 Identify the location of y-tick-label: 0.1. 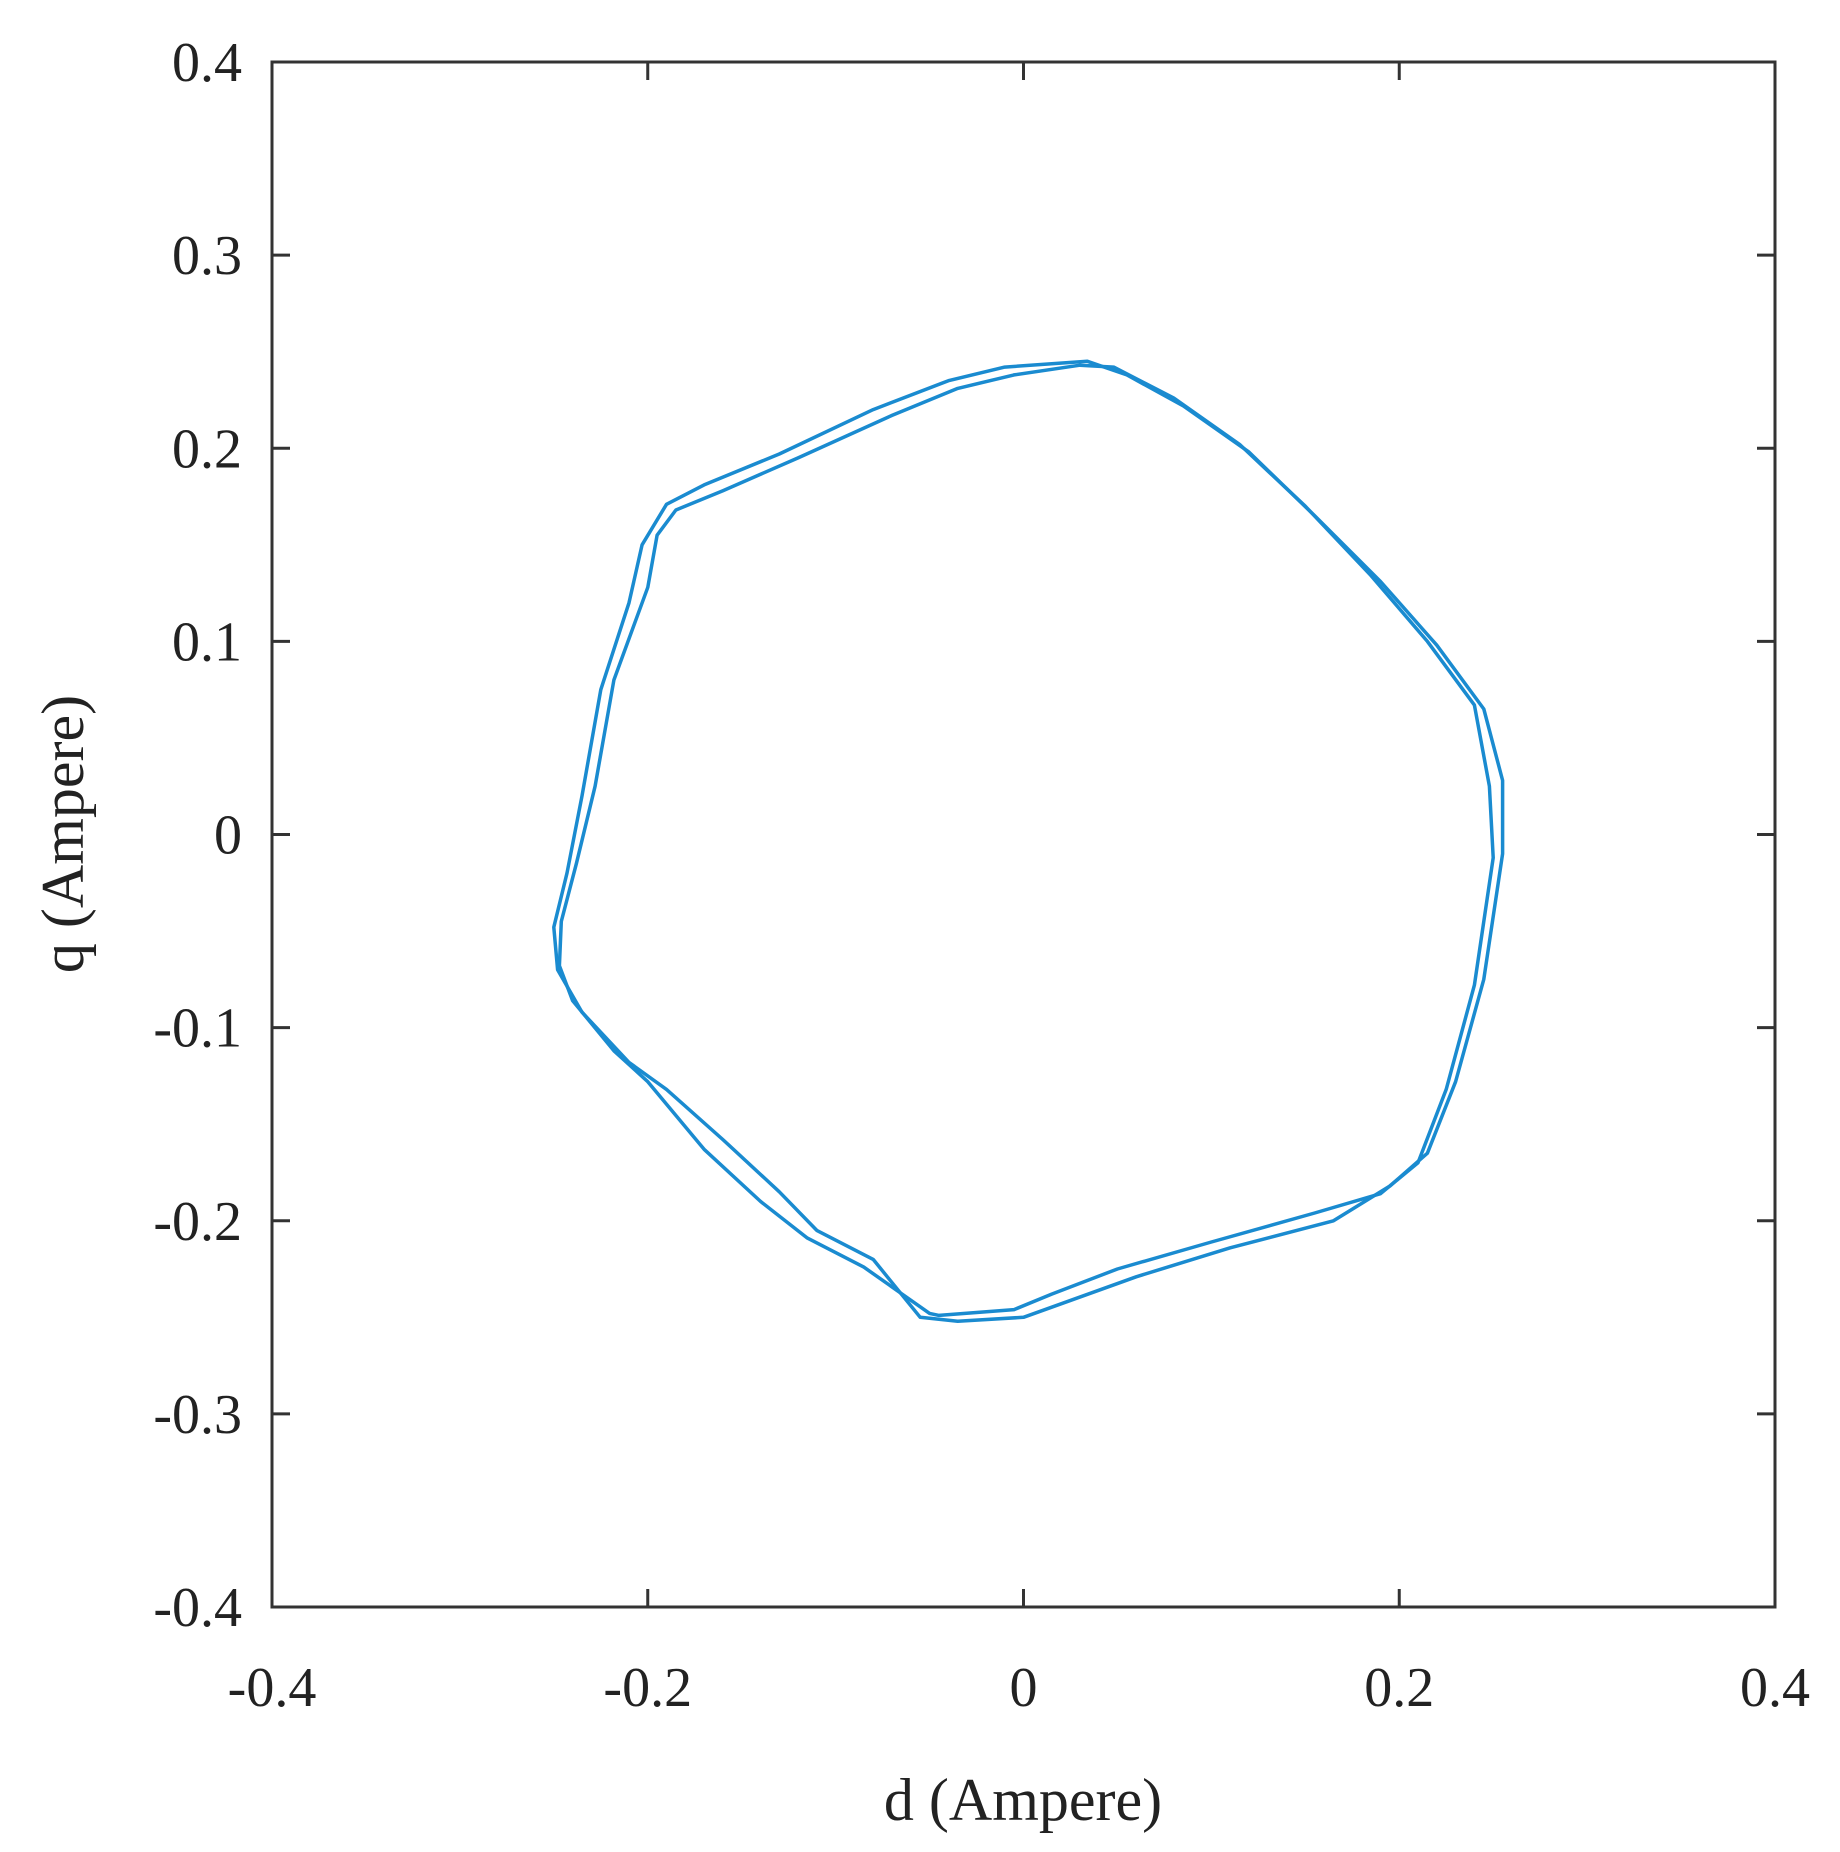
(207, 642).